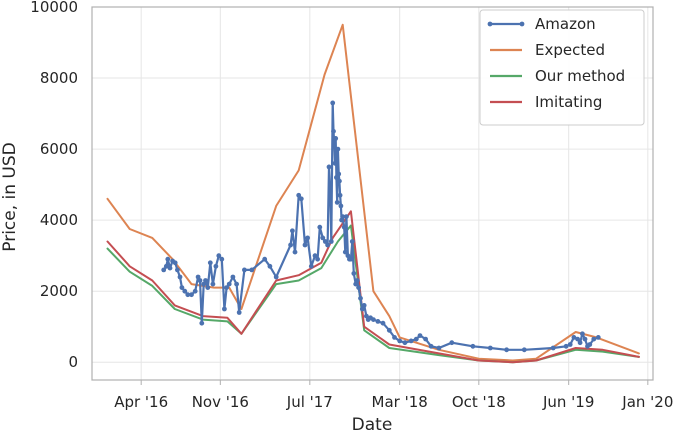 The height and width of the screenshot is (437, 677). Describe the element at coordinates (565, 24) in the screenshot. I see `legend-label: Amazon` at that location.